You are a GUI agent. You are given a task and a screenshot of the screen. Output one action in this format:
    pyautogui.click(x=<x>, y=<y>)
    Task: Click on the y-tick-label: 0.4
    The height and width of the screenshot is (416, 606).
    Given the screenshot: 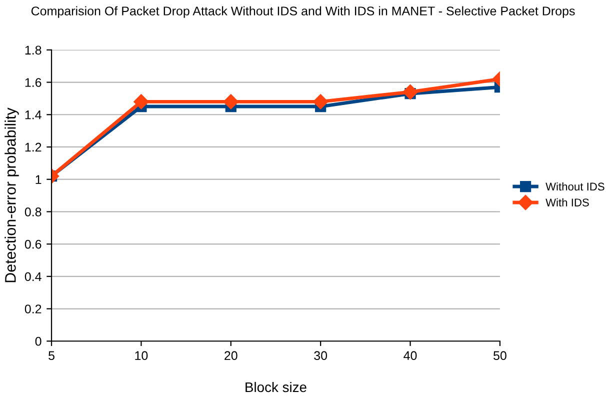 What is the action you would take?
    pyautogui.click(x=33, y=277)
    